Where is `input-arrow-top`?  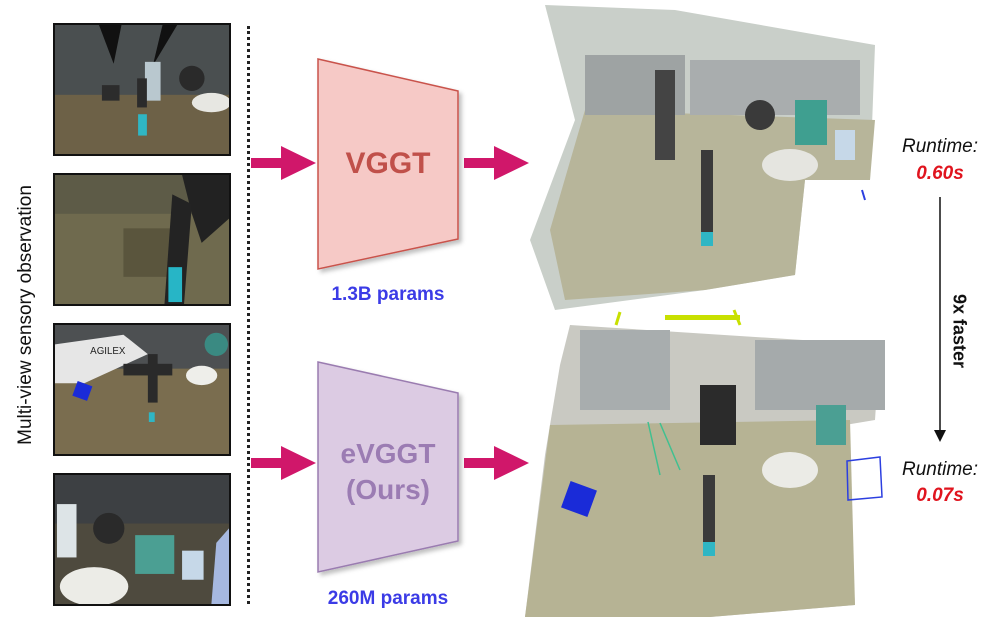
input-arrow-top is located at coordinates (283, 163).